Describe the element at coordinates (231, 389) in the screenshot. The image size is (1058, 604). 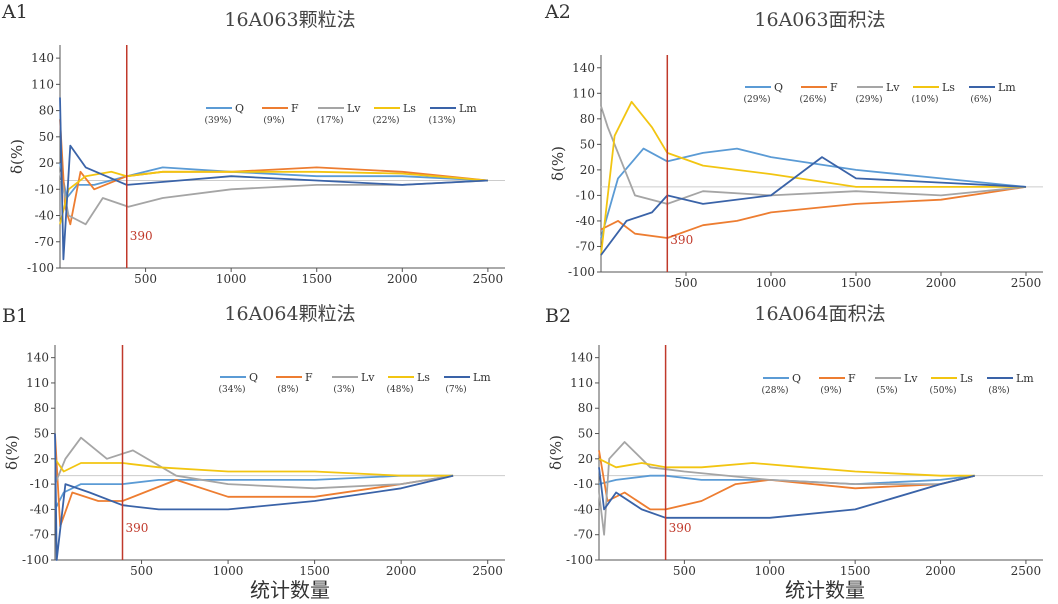
I see `legend-entry-percent: (34%)` at that location.